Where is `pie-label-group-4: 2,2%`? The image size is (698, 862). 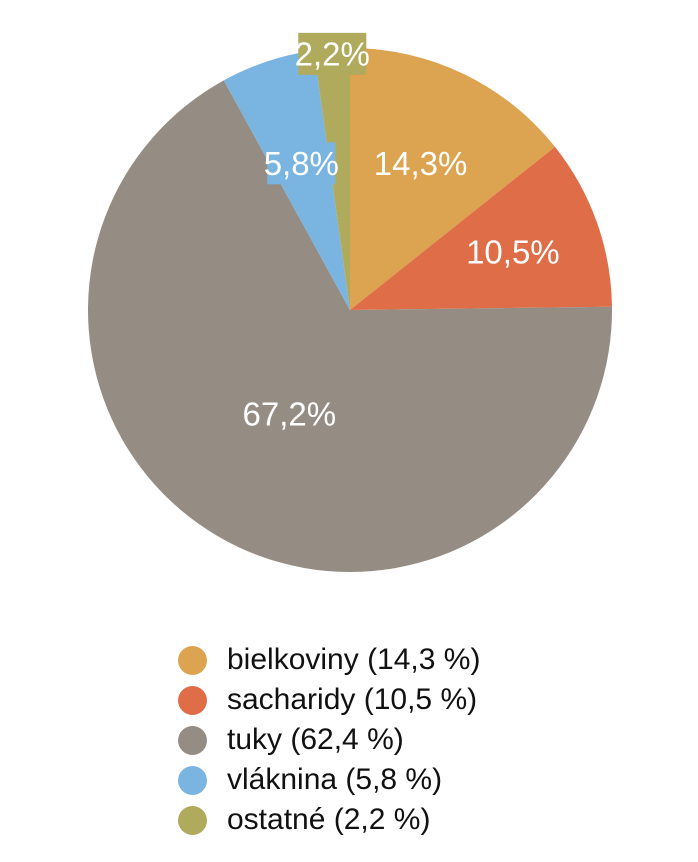
pie-label-group-4: 2,2% is located at coordinates (332, 53).